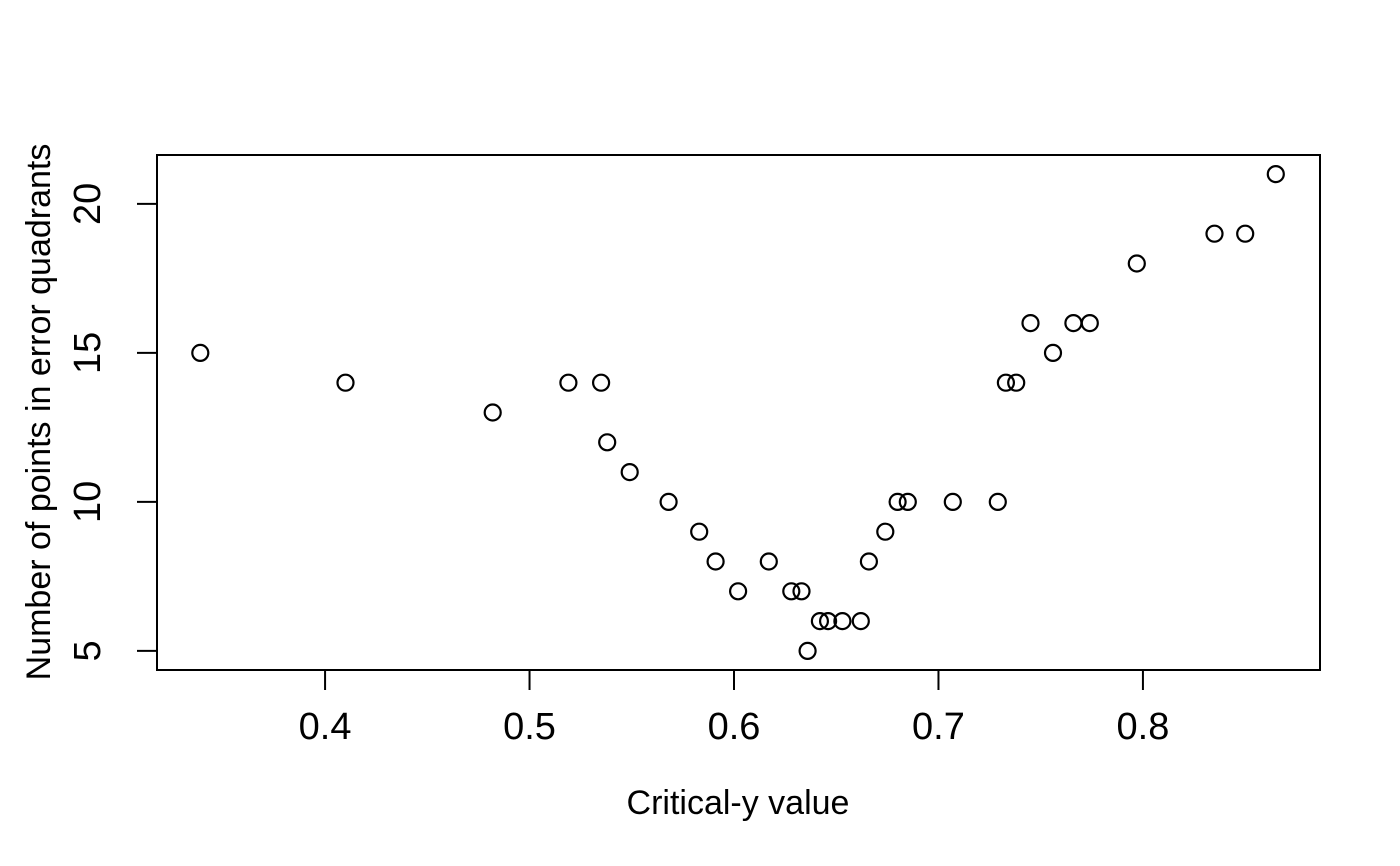 This screenshot has width=1400, height=866. Describe the element at coordinates (88, 650) in the screenshot. I see `y-axis-tick-label: 5` at that location.